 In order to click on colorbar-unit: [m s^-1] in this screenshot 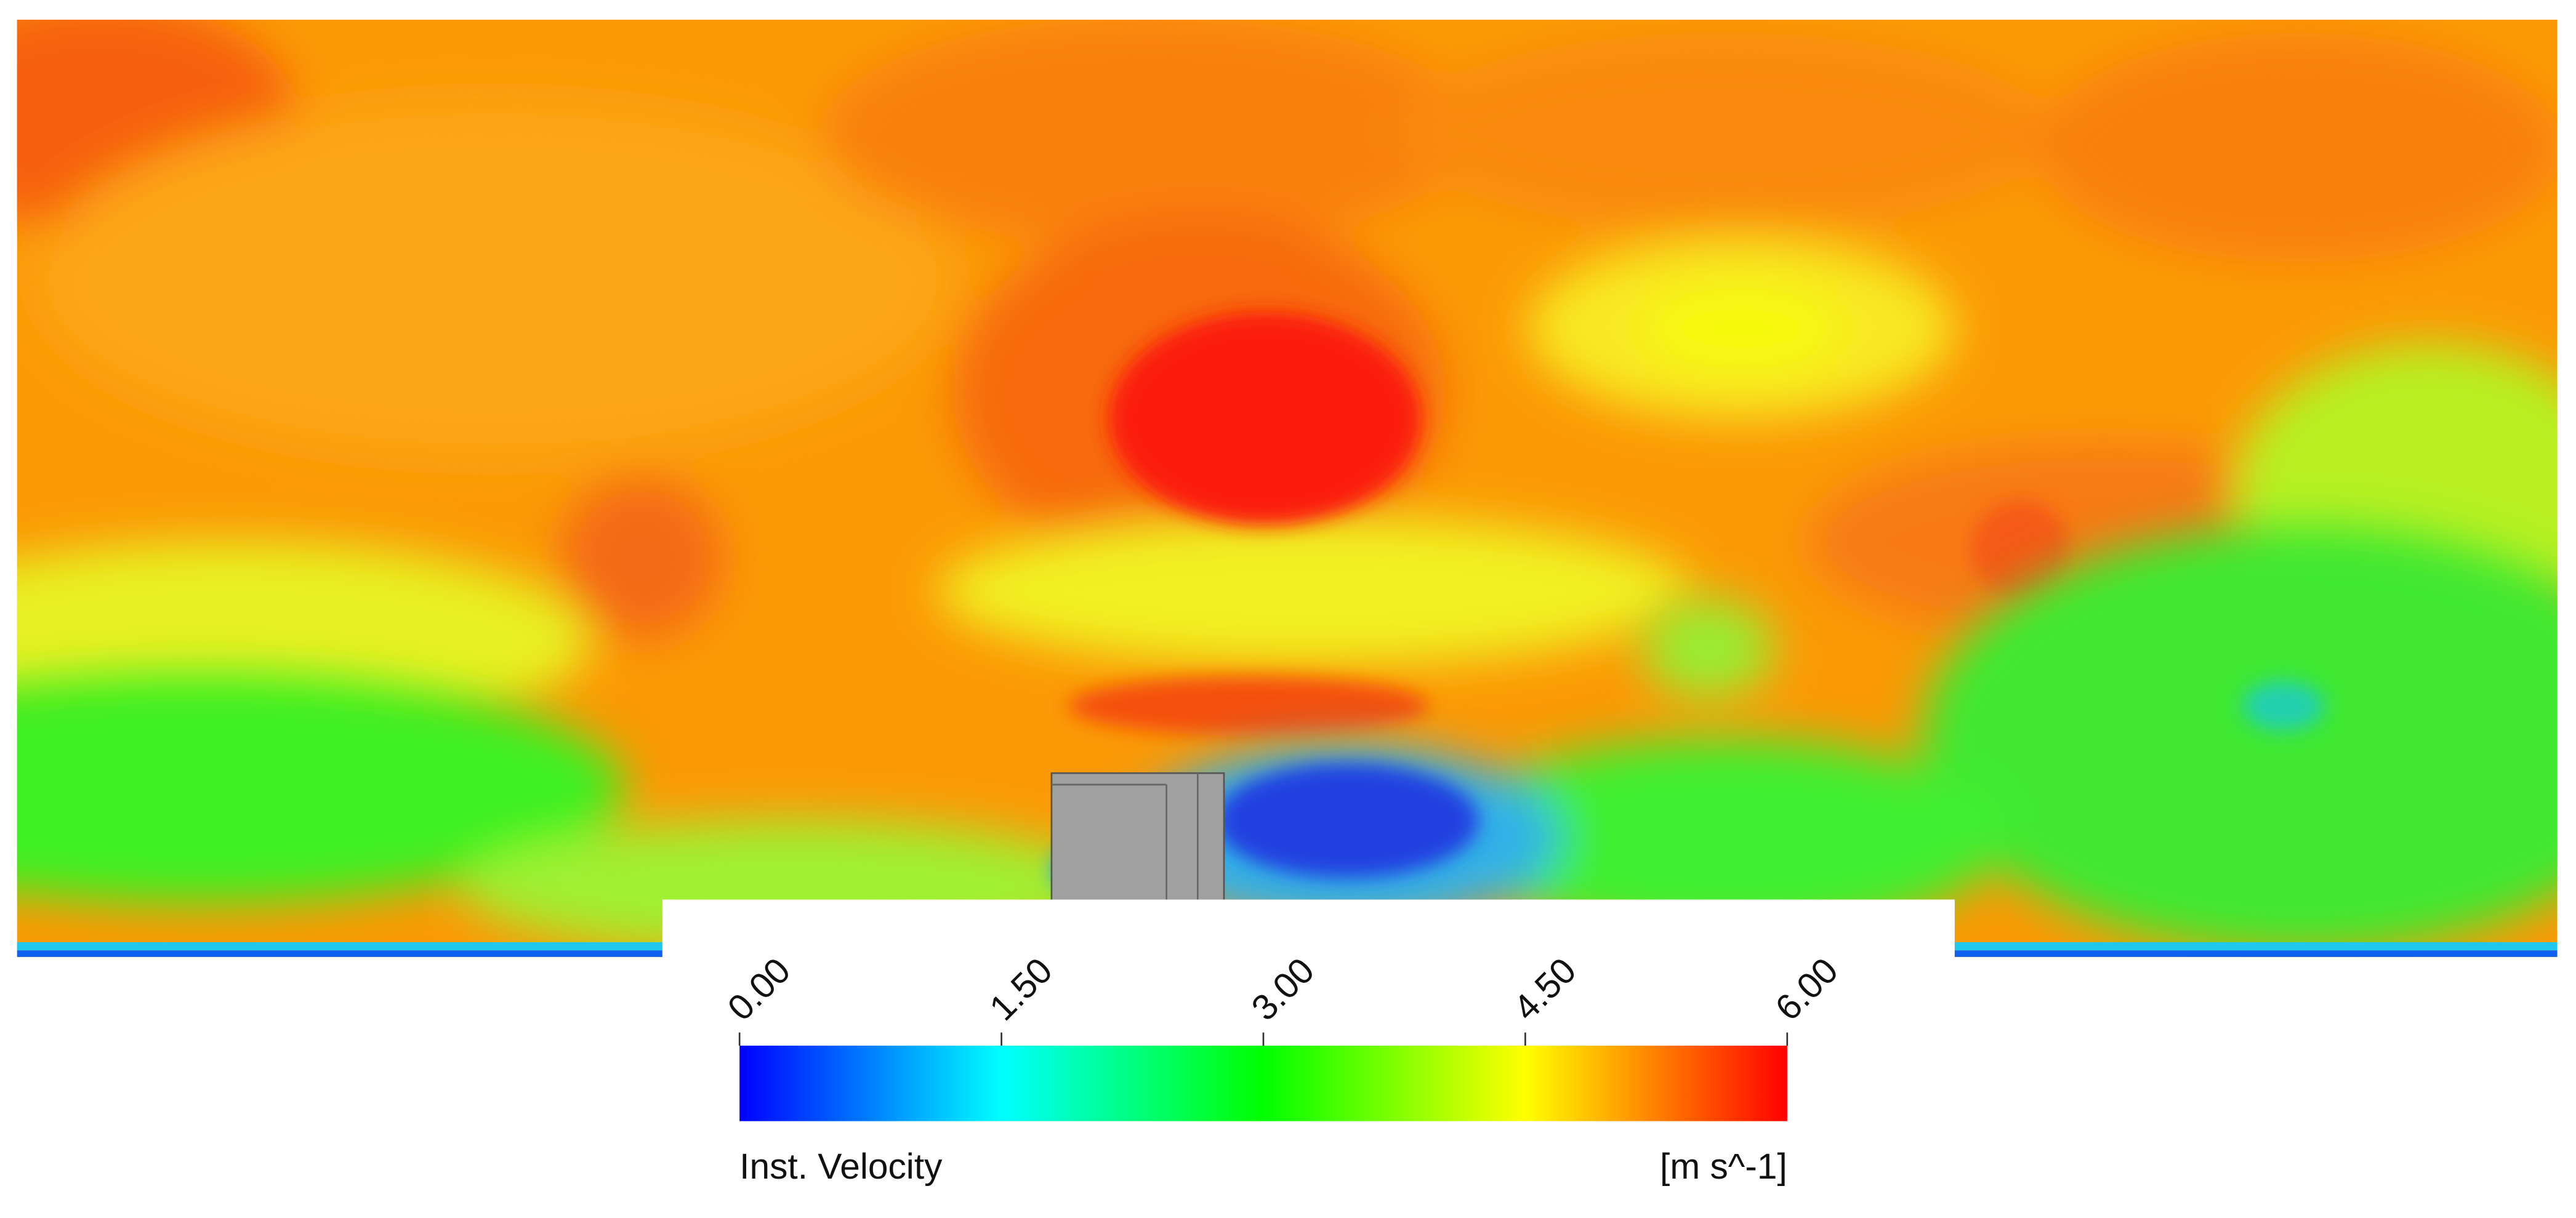, I will do `click(1723, 1167)`.